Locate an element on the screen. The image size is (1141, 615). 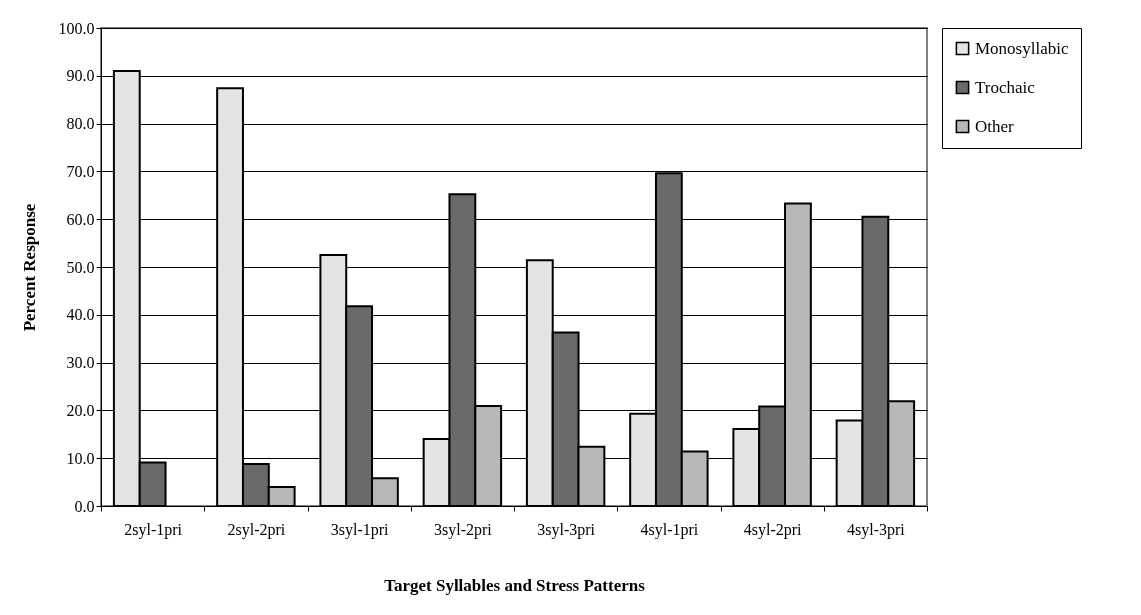
x-tick-label: 3syl-1pri is located at coordinates (360, 529).